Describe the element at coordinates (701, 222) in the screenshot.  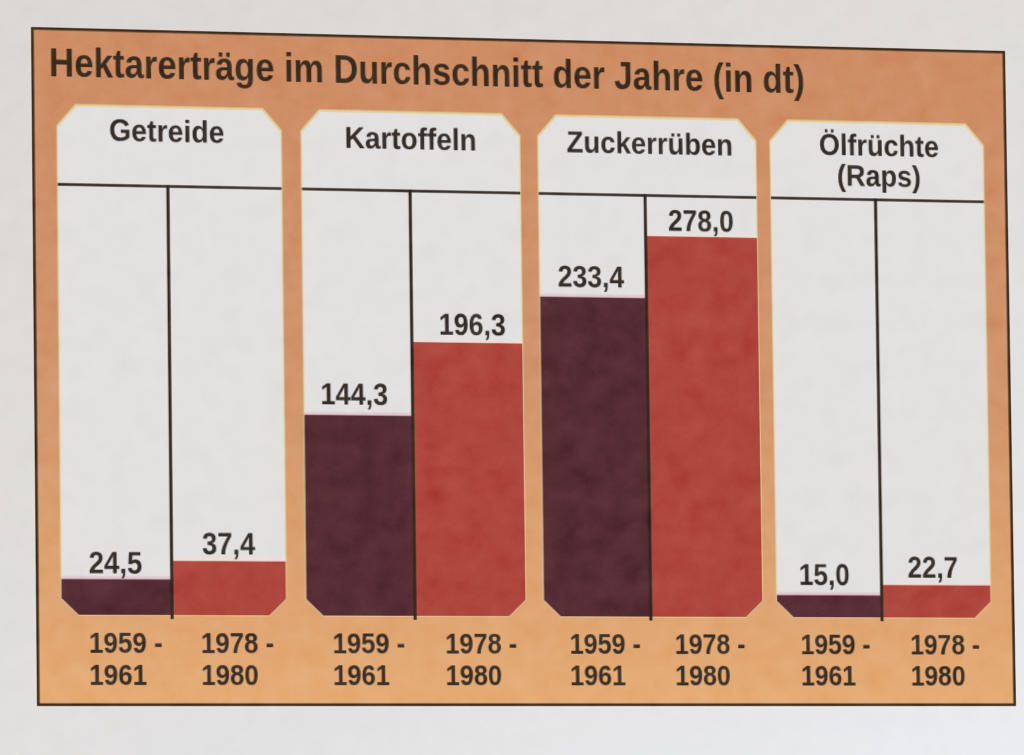
I see `svg-text: 278,0` at that location.